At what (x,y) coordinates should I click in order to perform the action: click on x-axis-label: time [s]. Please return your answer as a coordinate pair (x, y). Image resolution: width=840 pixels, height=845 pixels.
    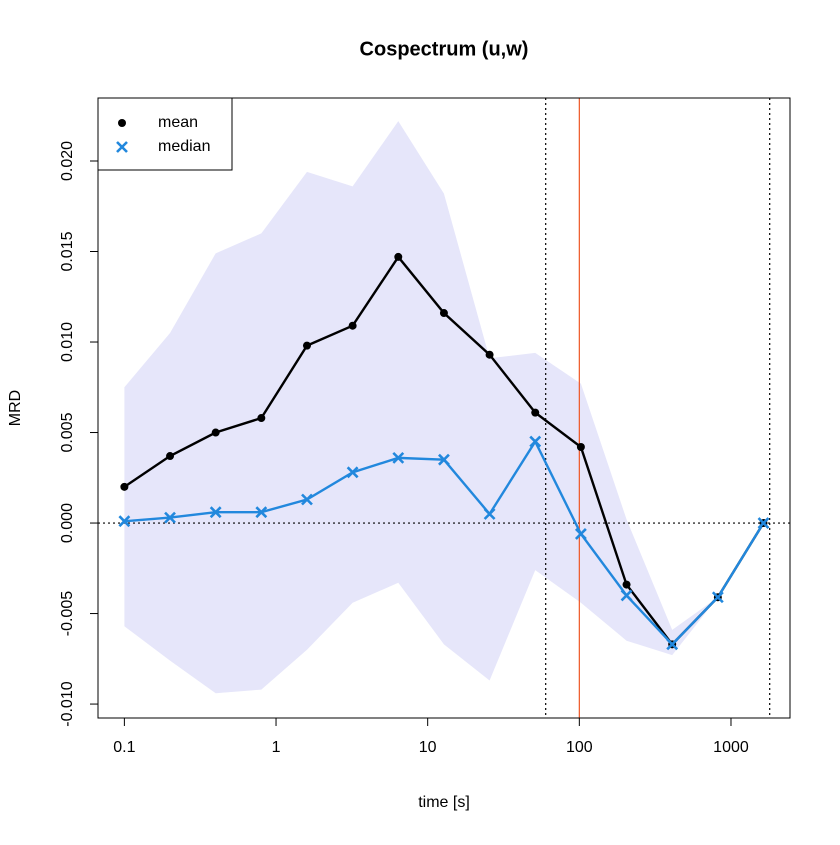
    Looking at the image, I should click on (444, 802).